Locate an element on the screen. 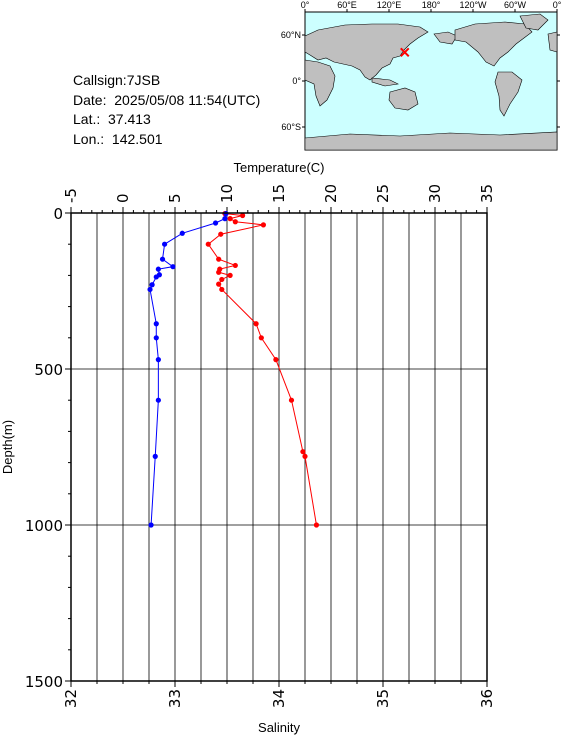 This screenshot has width=564, height=736. salinity-line is located at coordinates (188, 369).